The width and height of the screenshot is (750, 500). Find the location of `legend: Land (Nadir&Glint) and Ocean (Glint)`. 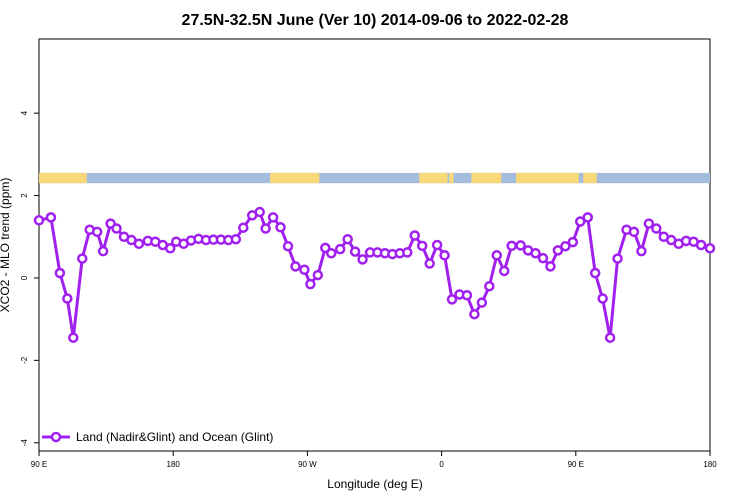

legend: Land (Nadir&Glint) and Ocean (Glint) is located at coordinates (157, 437).